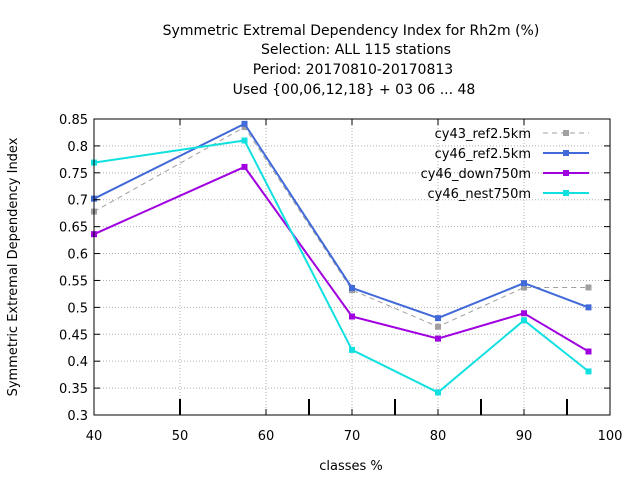 Image resolution: width=640 pixels, height=480 pixels. What do you see at coordinates (73, 281) in the screenshot?
I see `y-tick-label: 0.55` at bounding box center [73, 281].